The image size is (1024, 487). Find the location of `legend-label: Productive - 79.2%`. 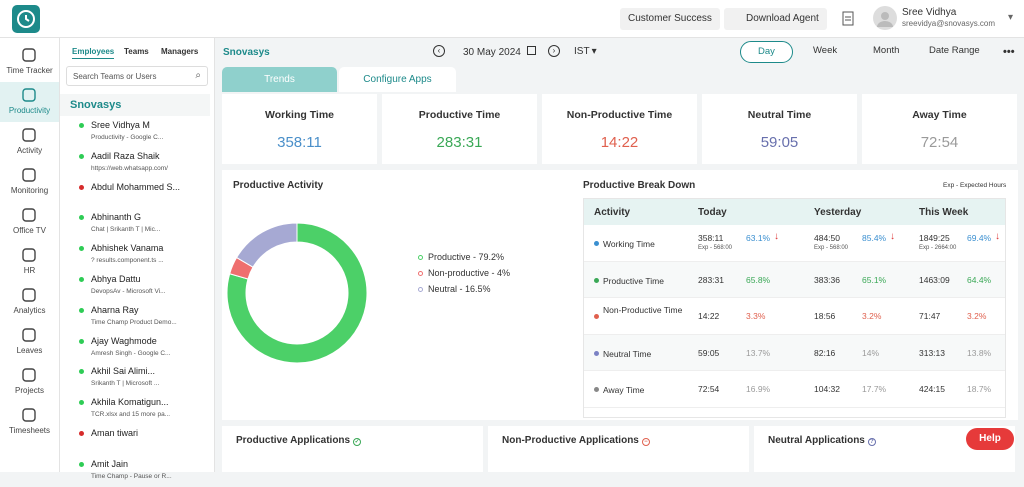

legend-label: Productive - 79.2% is located at coordinates (466, 257).